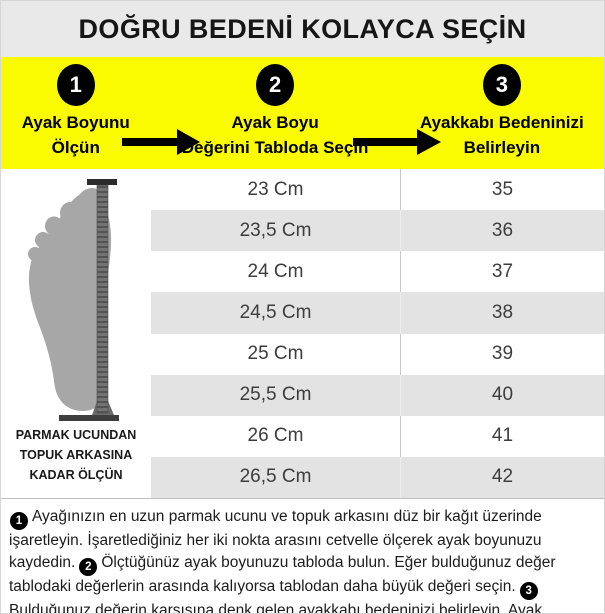 This screenshot has width=605, height=614. I want to click on step-label: Ayak Boyu Değerini Tabloda Seçin, so click(275, 135).